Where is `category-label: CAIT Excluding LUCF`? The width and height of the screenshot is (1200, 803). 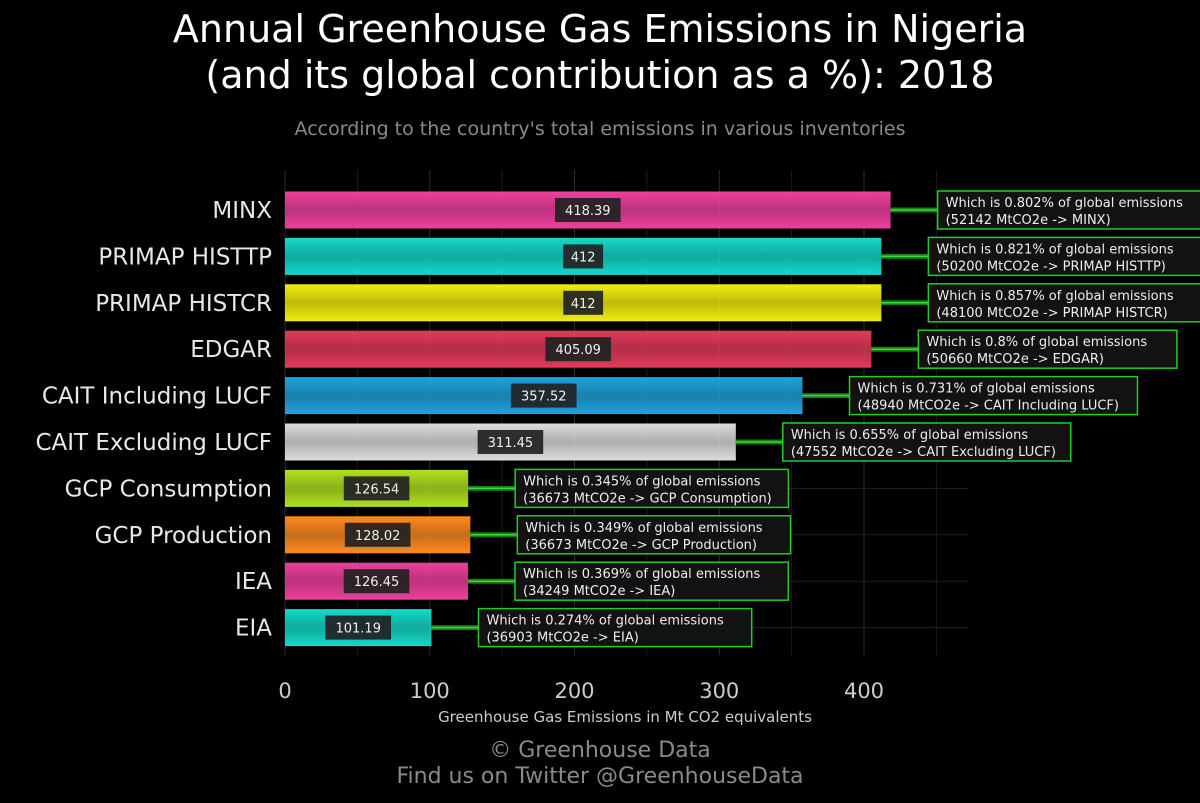
category-label: CAIT Excluding LUCF is located at coordinates (153, 443).